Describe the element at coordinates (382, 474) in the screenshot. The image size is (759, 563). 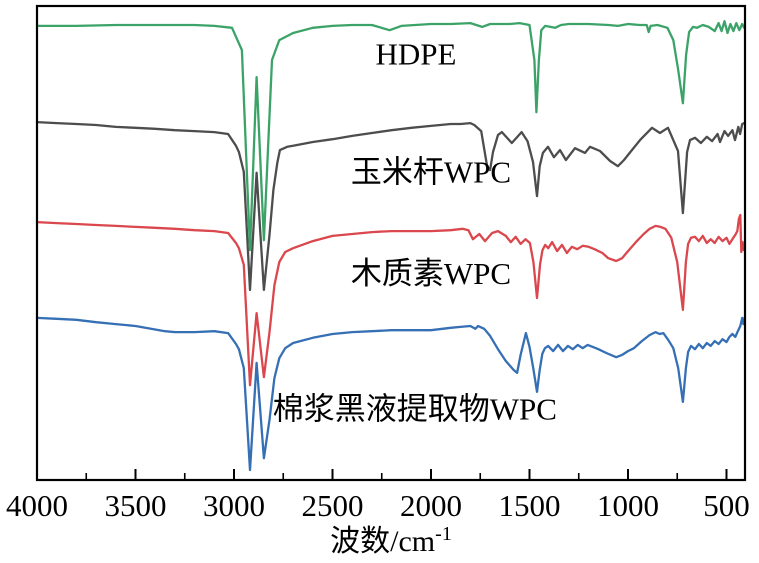
I see `x-axis-ticks` at that location.